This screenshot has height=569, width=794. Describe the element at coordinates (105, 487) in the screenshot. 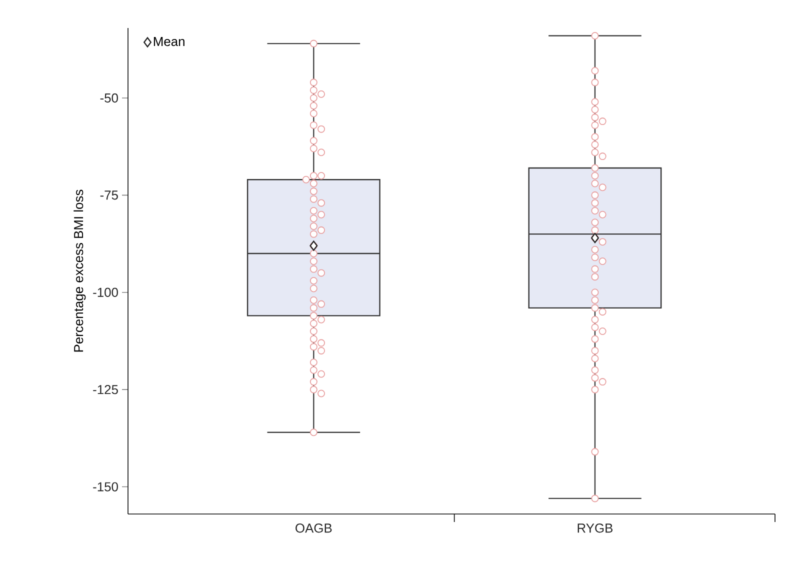

I see `y-tick-label: -150` at that location.